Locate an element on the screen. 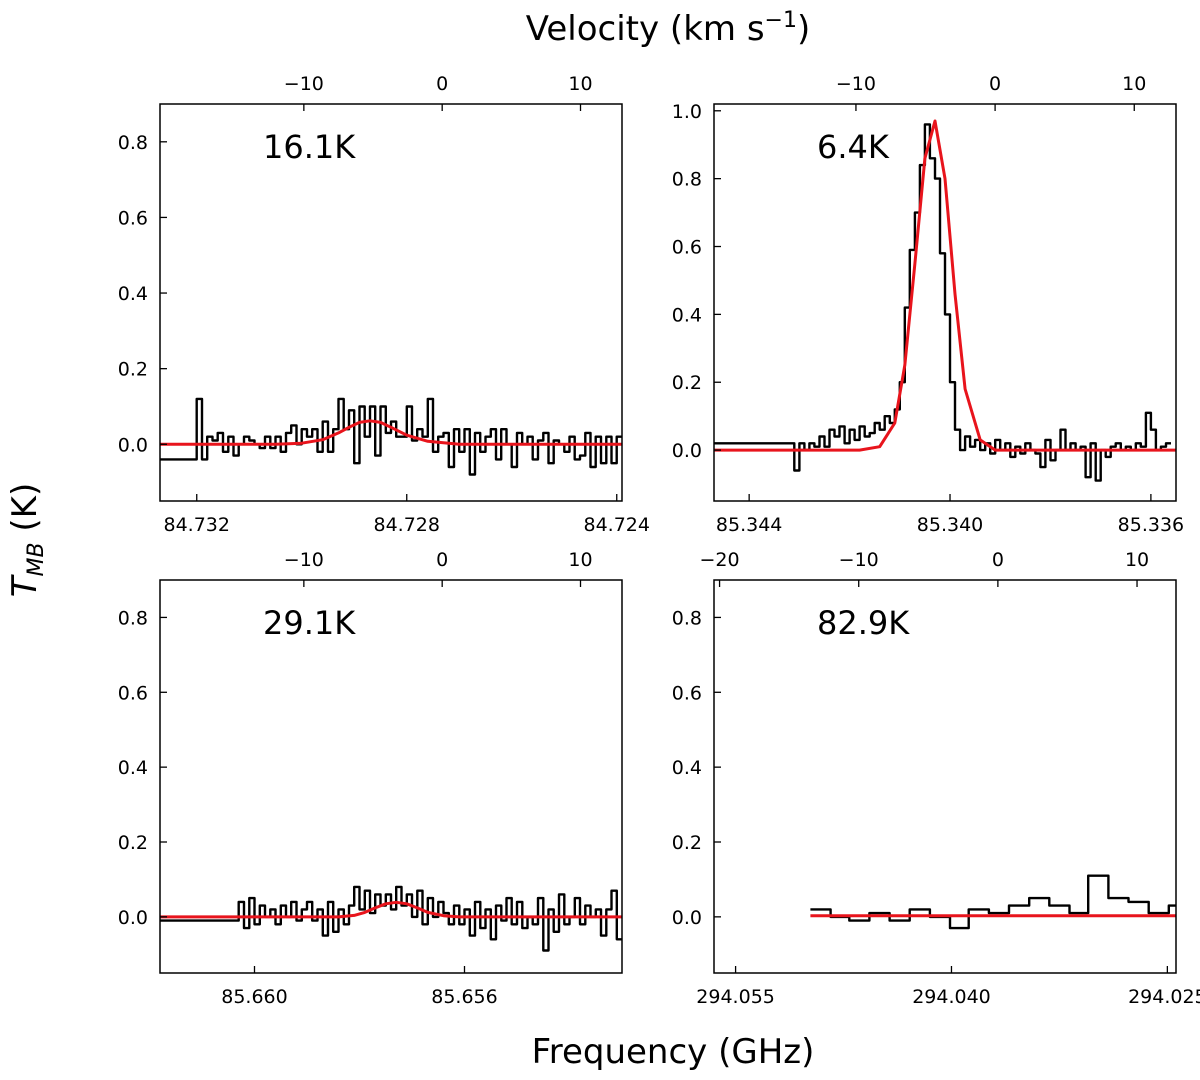 This screenshot has height=1080, width=1200. temperature-annotation: 6.4K is located at coordinates (853, 147).